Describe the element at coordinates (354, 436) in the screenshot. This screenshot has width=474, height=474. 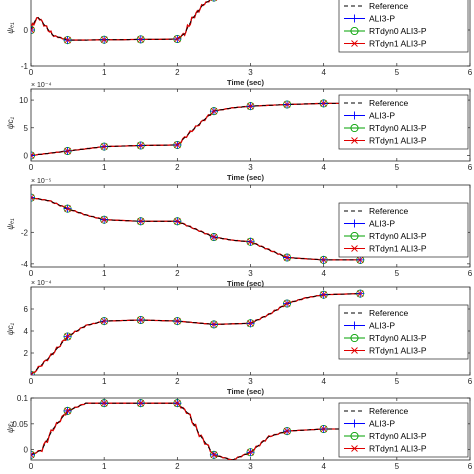
I see `circle-marker-icon` at that location.